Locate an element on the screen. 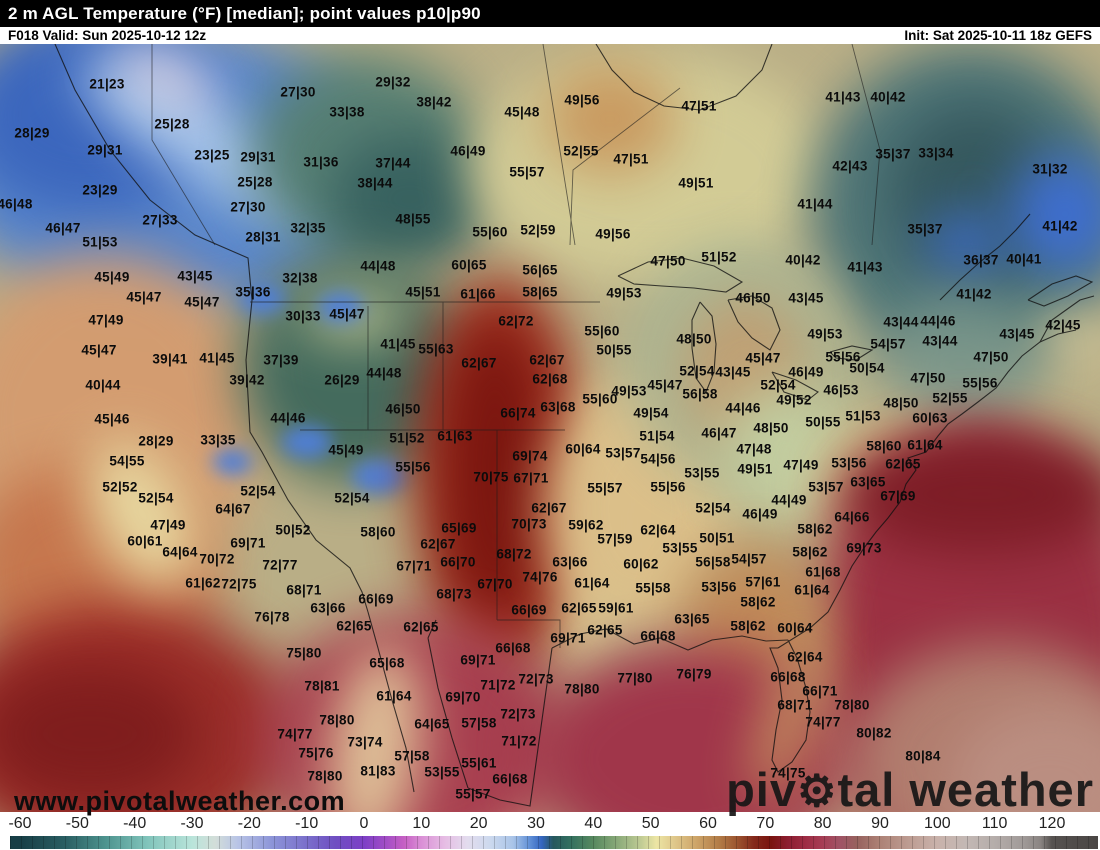 Image resolution: width=1100 pixels, height=850 pixels. colorbar-tick-label: 30 is located at coordinates (536, 823).